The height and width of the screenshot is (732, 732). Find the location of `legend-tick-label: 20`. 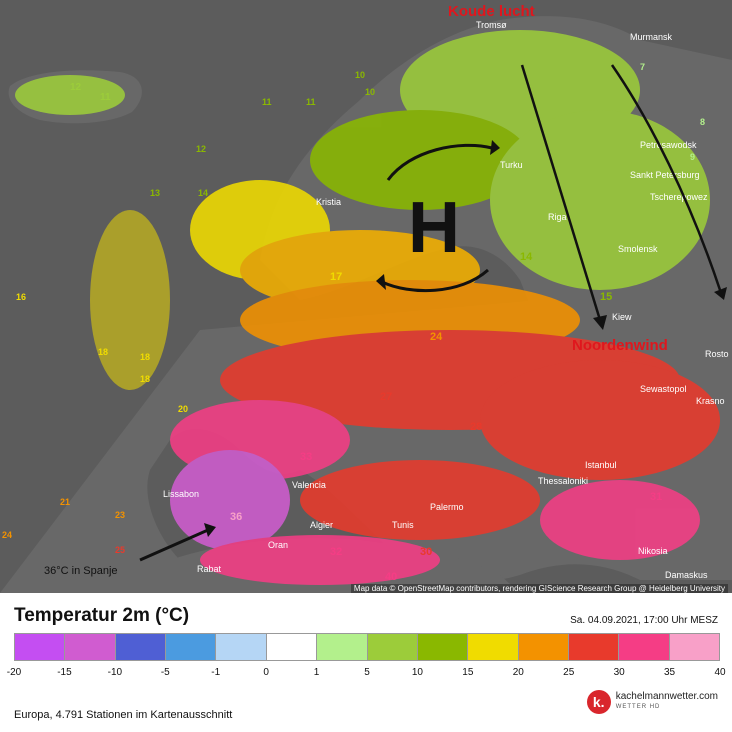

legend-tick-label: 20 is located at coordinates (518, 672).